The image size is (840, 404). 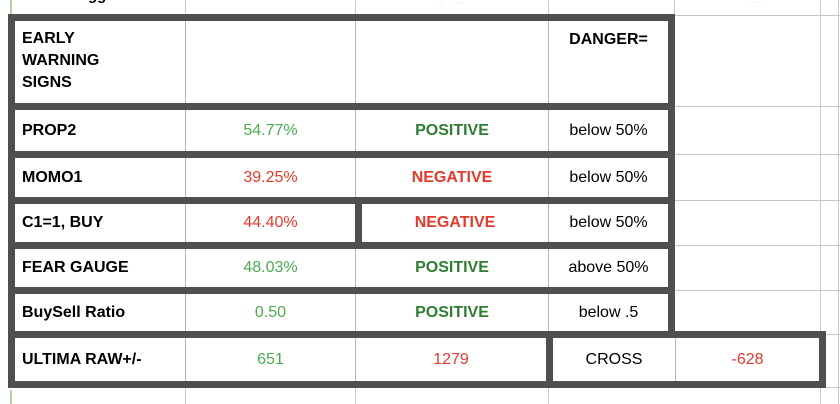 I want to click on cell-prop2-status: POSITIVE, so click(x=451, y=130).